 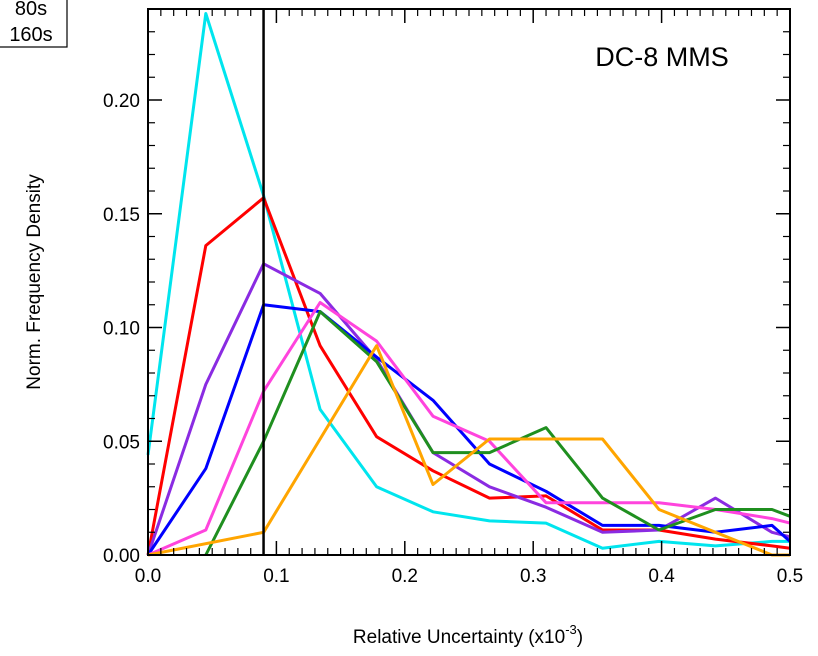 I want to click on y-tick-label: 0.10, so click(x=121, y=329).